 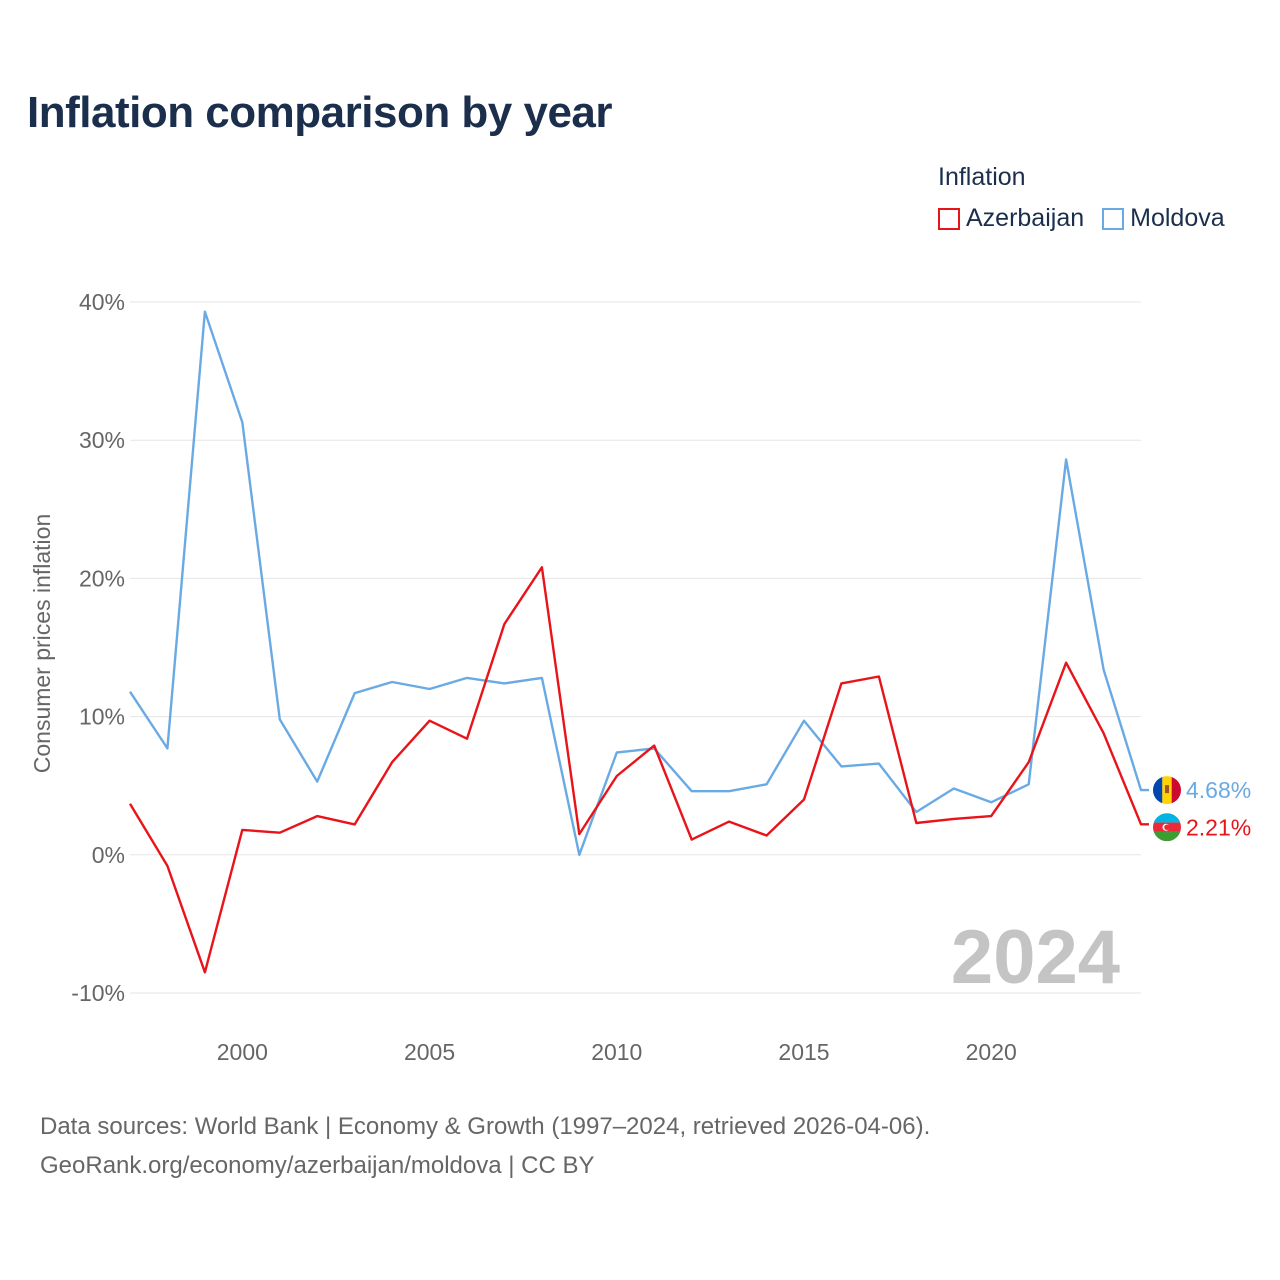 What do you see at coordinates (991, 1052) in the screenshot?
I see `x-tick-label: 2020` at bounding box center [991, 1052].